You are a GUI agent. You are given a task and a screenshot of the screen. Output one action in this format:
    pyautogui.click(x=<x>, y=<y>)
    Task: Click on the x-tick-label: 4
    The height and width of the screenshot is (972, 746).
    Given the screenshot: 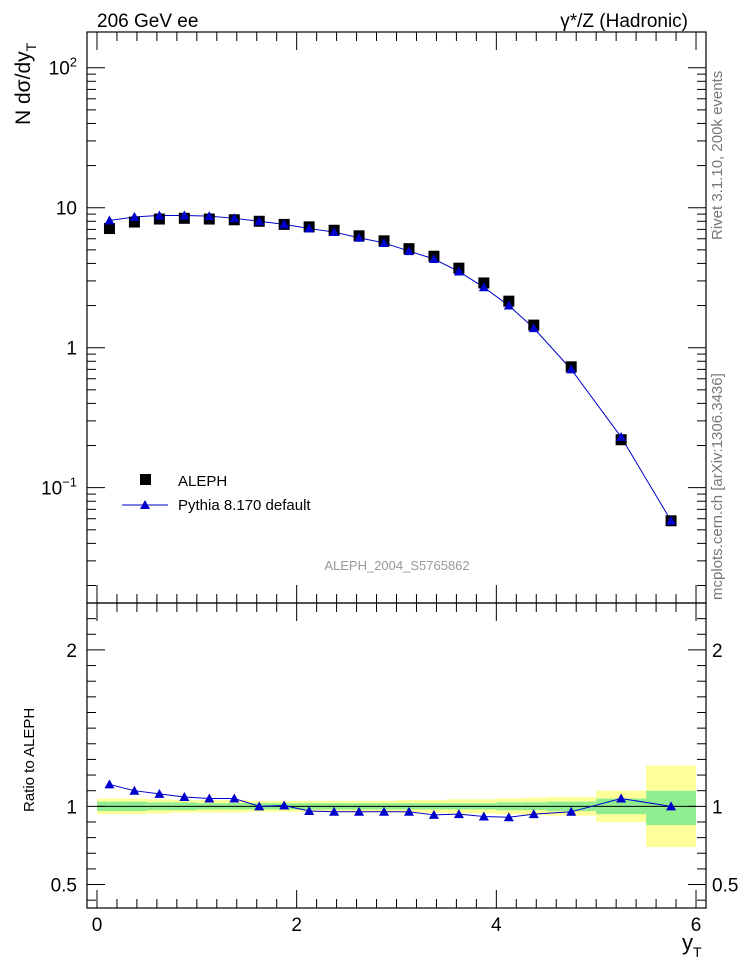 What is the action you would take?
    pyautogui.click(x=496, y=925)
    